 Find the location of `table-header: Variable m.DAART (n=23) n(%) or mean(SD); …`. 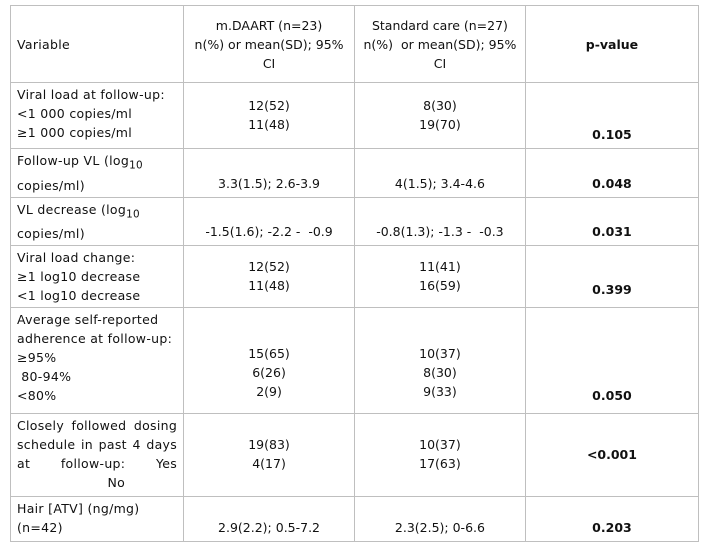

table-header: Variable m.DAART (n=23) n(%) or mean(SD); … is located at coordinates (354, 44).